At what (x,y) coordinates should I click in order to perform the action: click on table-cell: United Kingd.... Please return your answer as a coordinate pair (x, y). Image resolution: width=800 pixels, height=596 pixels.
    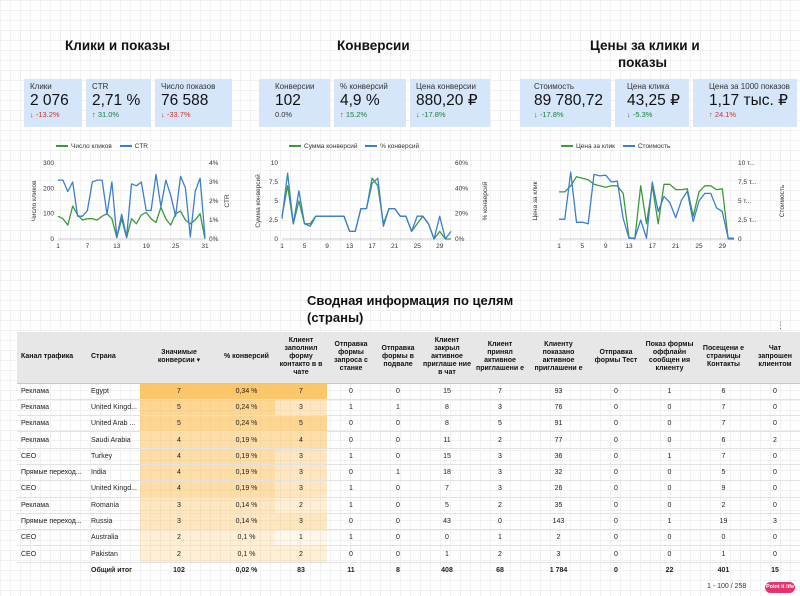
    Looking at the image, I should click on (113, 408).